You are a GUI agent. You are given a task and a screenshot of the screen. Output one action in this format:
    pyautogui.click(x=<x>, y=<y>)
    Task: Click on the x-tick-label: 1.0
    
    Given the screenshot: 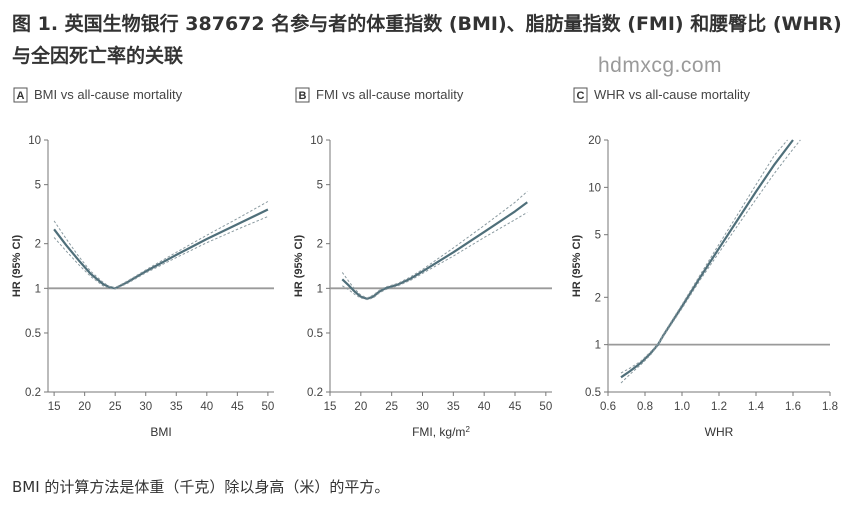 What is the action you would take?
    pyautogui.click(x=682, y=407)
    